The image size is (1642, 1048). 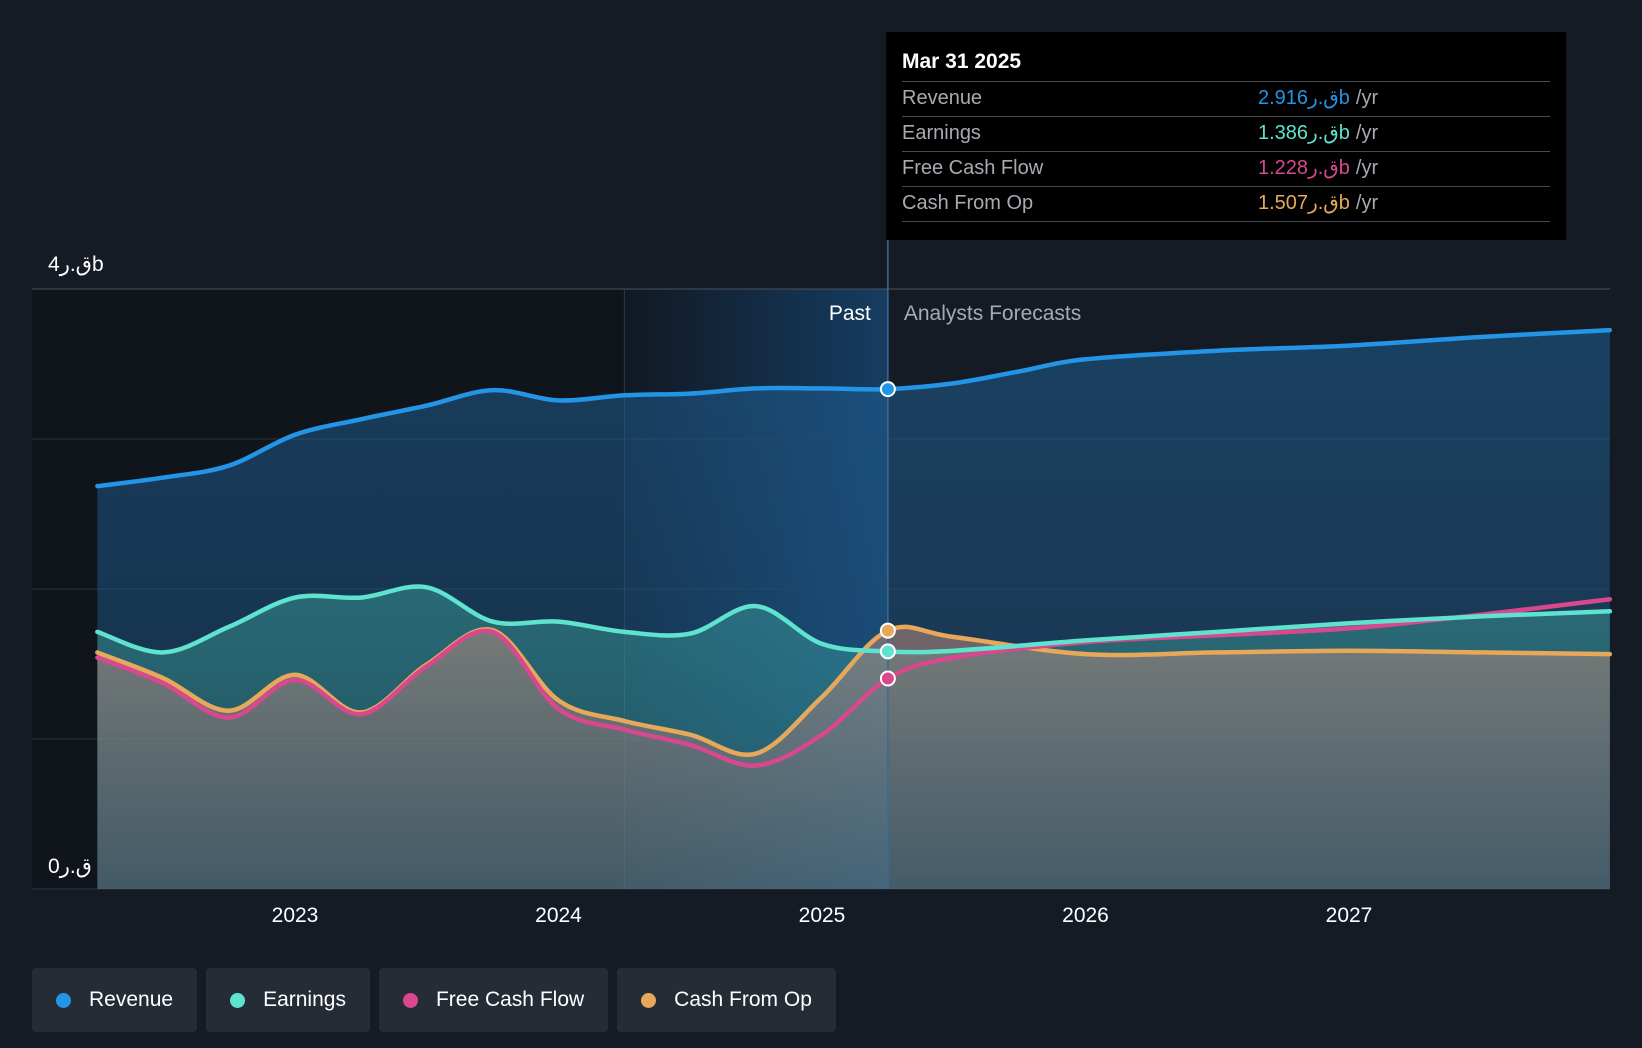 What do you see at coordinates (1226, 64) in the screenshot?
I see `tooltip-date: Mar 31 2025` at bounding box center [1226, 64].